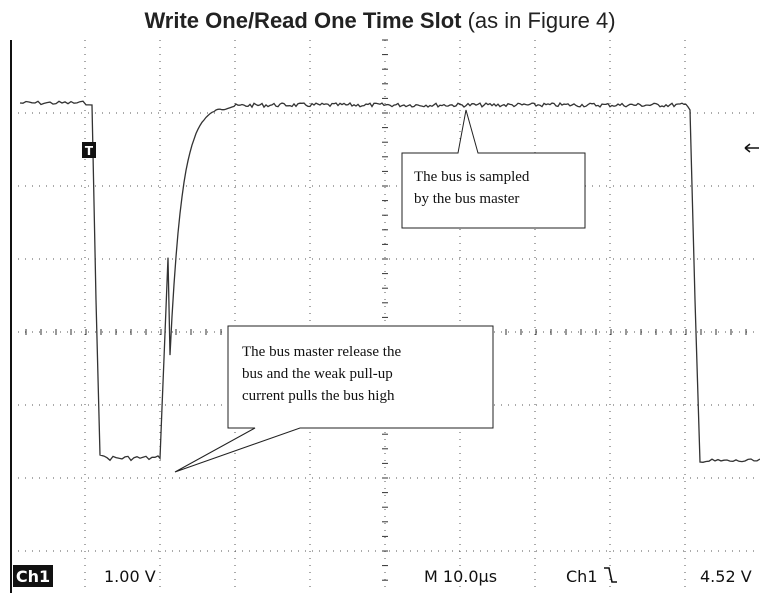 This screenshot has width=760, height=593. What do you see at coordinates (472, 177) in the screenshot?
I see `callout-line: The bus is sampled` at bounding box center [472, 177].